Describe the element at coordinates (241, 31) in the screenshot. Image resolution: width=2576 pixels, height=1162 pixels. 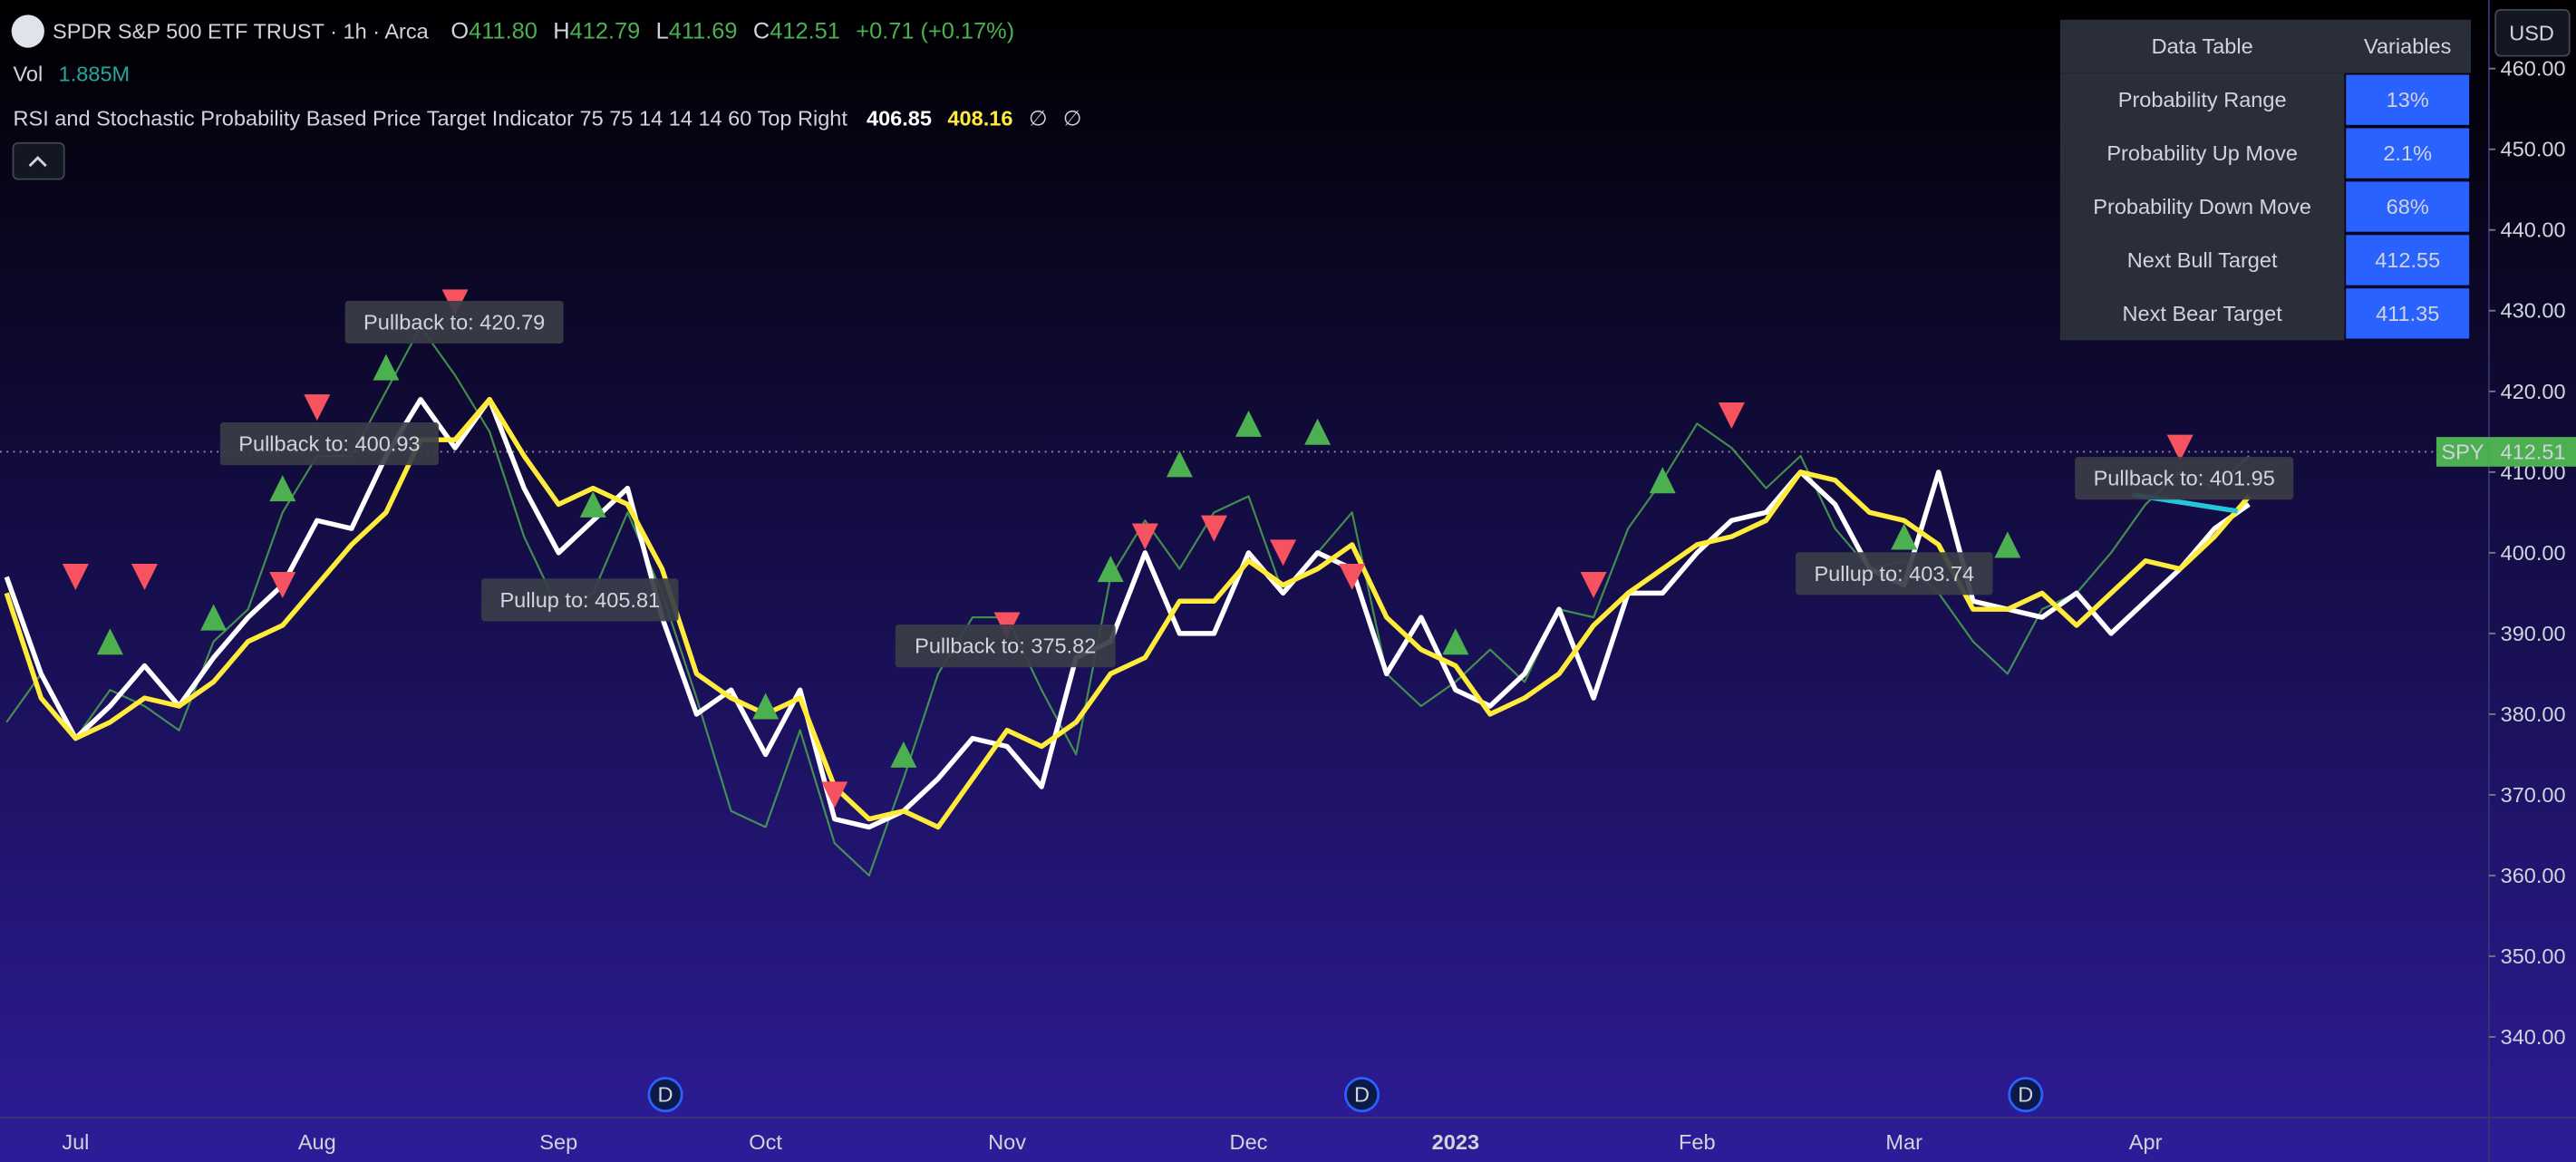
I see `symbol-title: SPDR S&P 500 ETF TRUST · 1h · Arca` at that location.